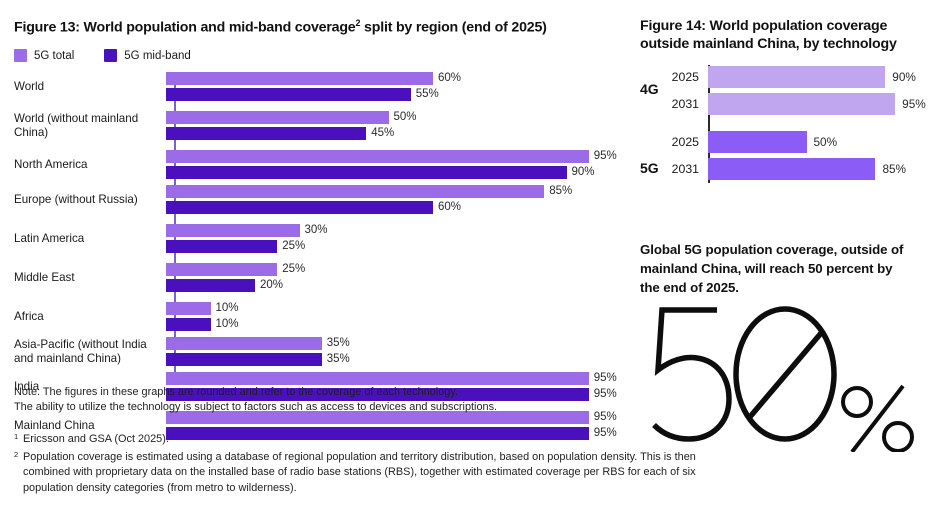 This screenshot has height=511, width=940. What do you see at coordinates (54, 425) in the screenshot?
I see `bar-group-label: Mainland China` at bounding box center [54, 425].